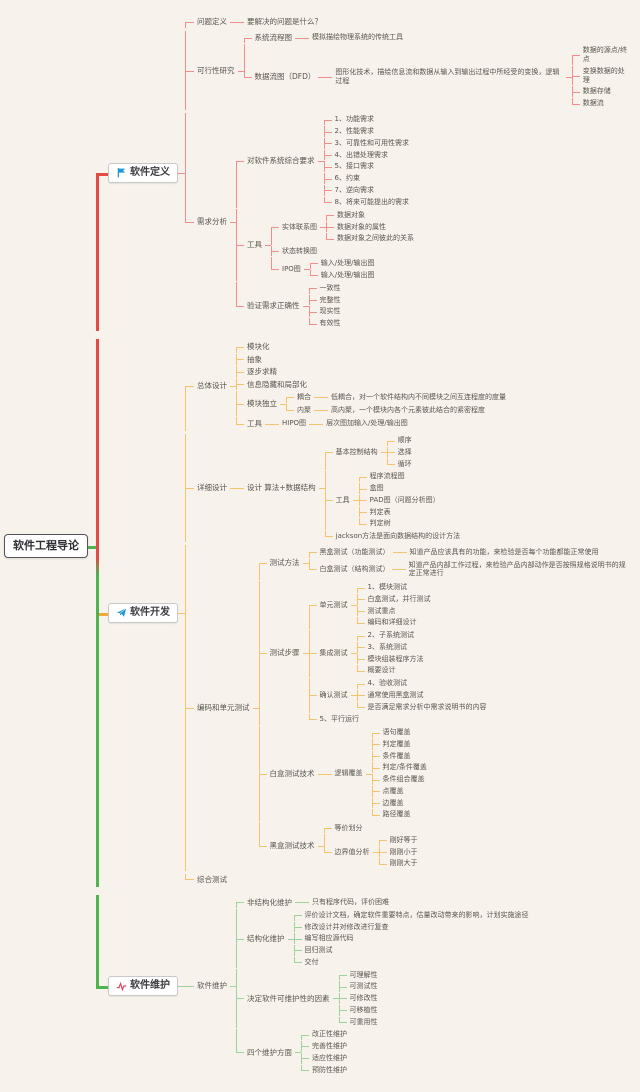  Describe the element at coordinates (607, 55) in the screenshot. I see `map-node: 数据的源点/终点` at that location.